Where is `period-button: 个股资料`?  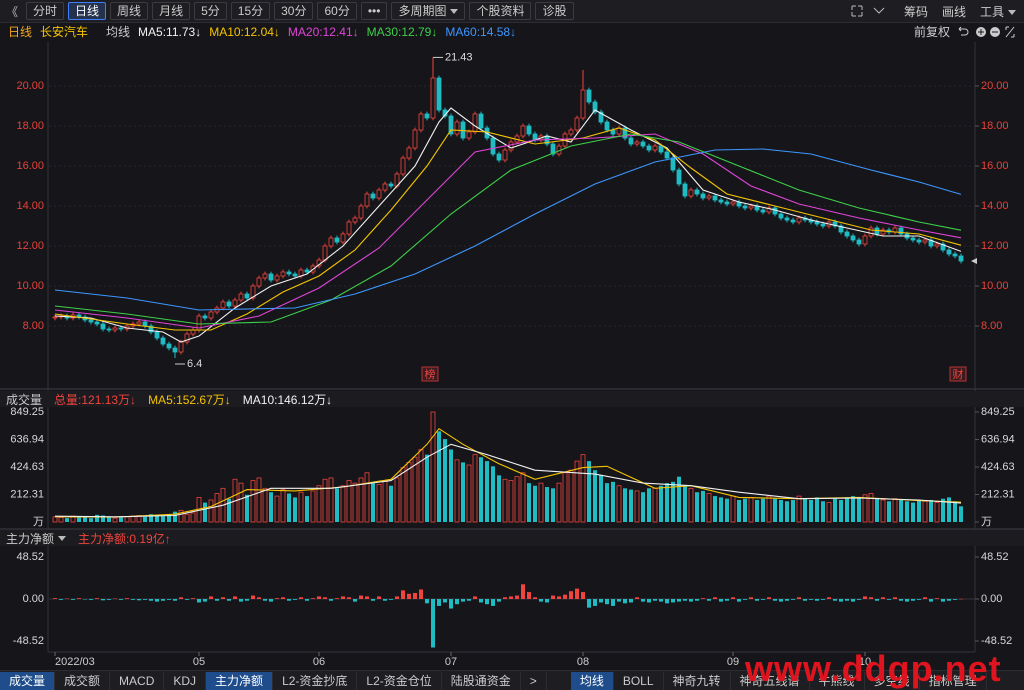
period-button: 个股资料 is located at coordinates (500, 11).